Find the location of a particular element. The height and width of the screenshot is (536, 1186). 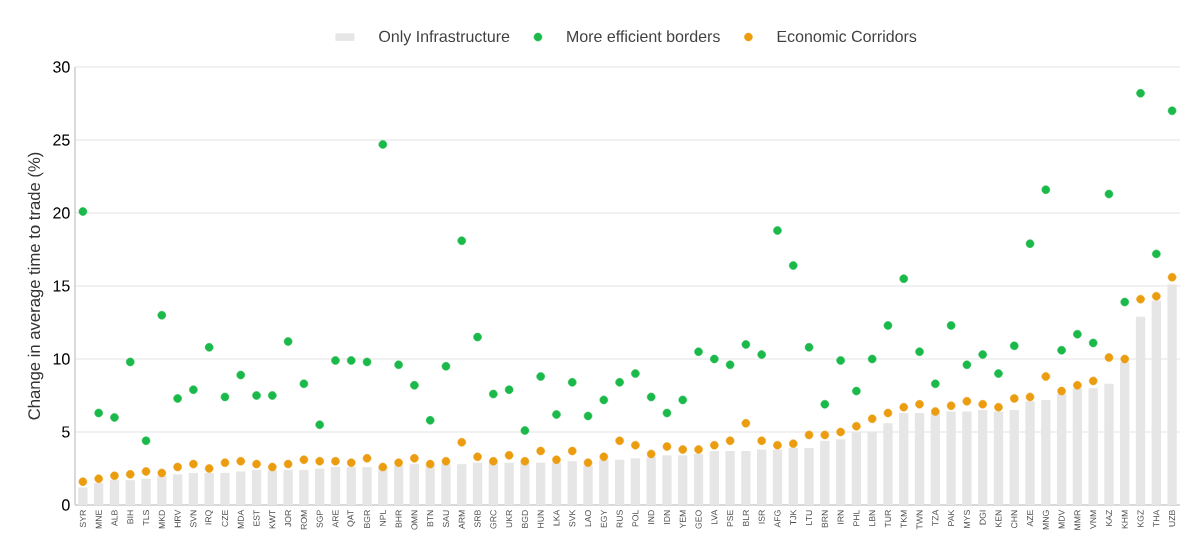

x-tick-label: BTN is located at coordinates (430, 518).